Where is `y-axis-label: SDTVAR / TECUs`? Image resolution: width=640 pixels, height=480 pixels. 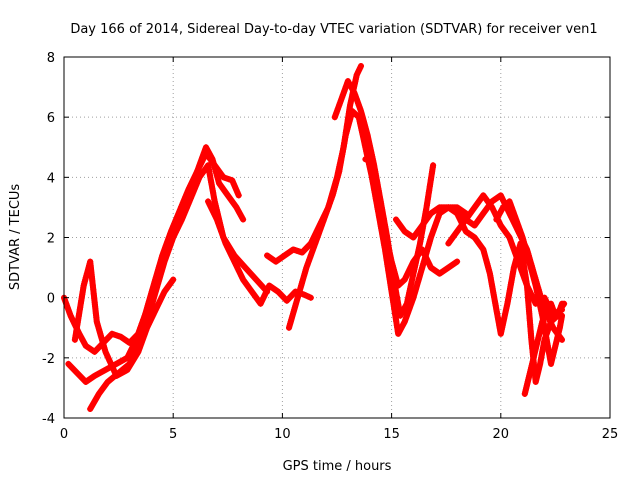
y-axis-label: SDTVAR / TECUs is located at coordinates (15, 237).